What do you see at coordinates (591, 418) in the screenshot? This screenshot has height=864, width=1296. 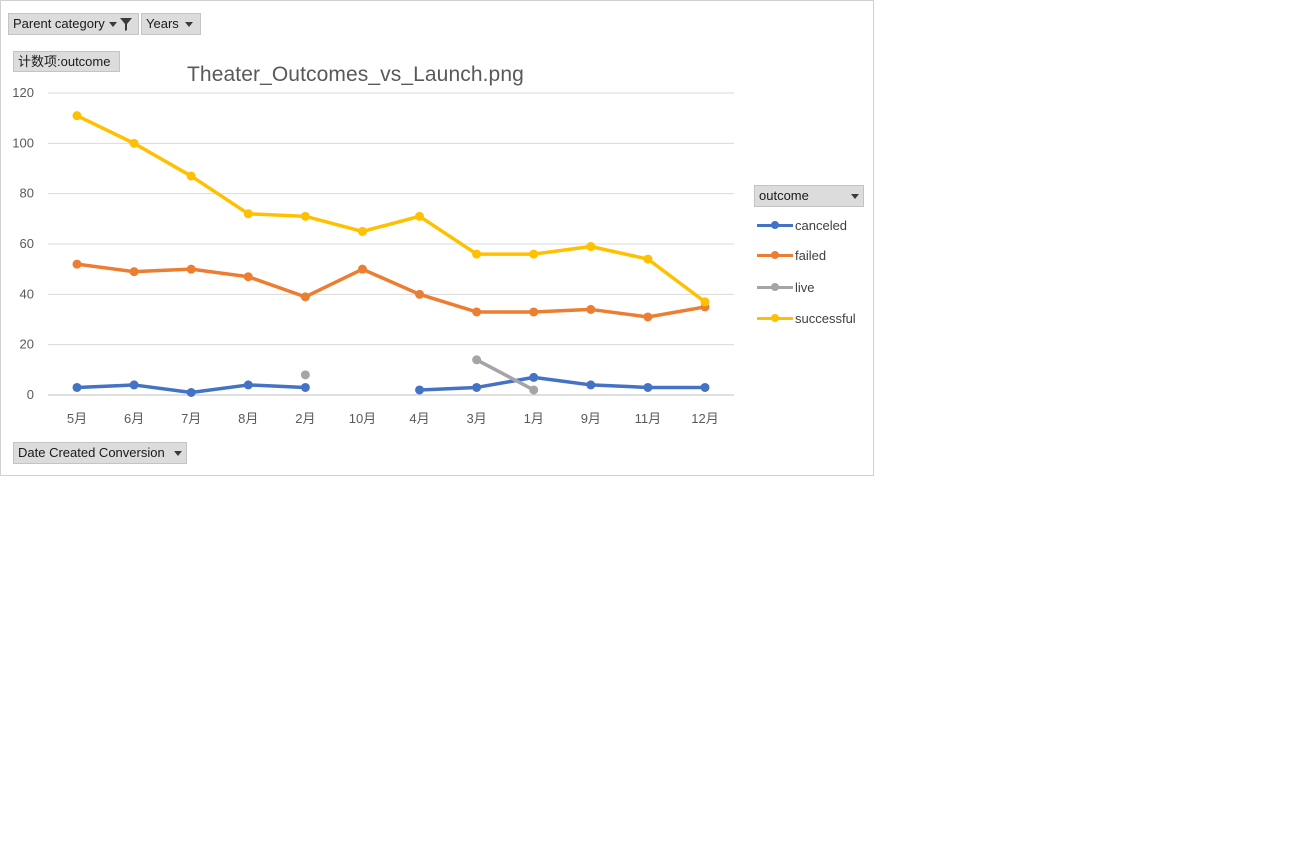 I see `x-tick-label: 9月` at bounding box center [591, 418].